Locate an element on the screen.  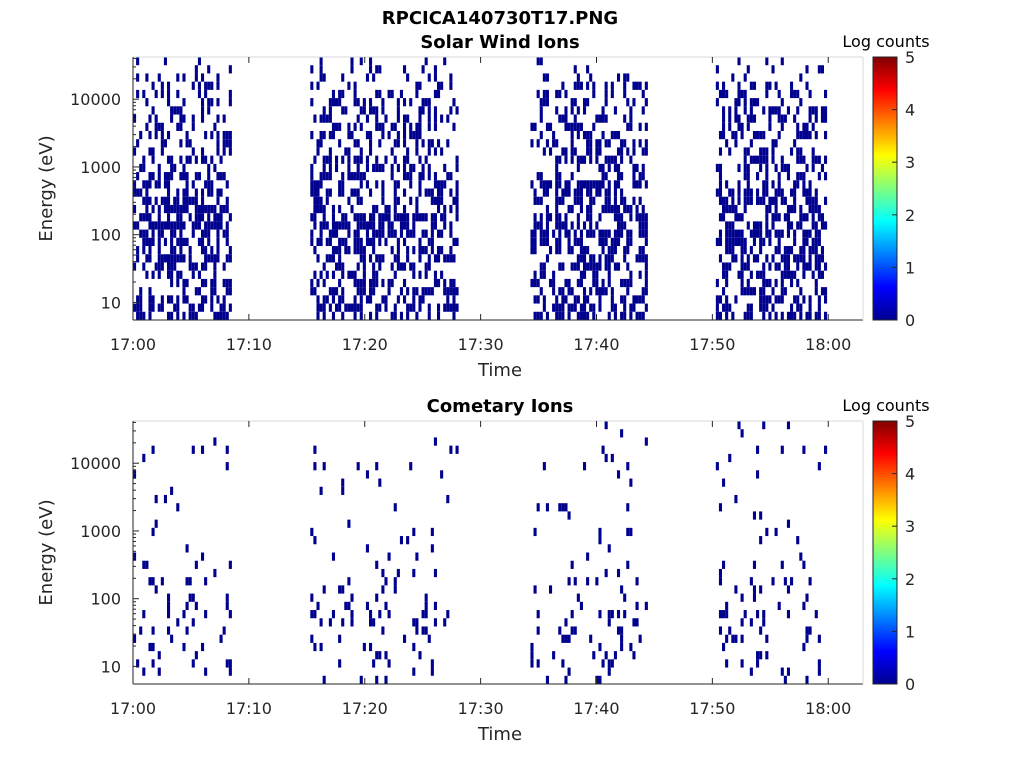
x-tick-label: 17:30 is located at coordinates (481, 708).